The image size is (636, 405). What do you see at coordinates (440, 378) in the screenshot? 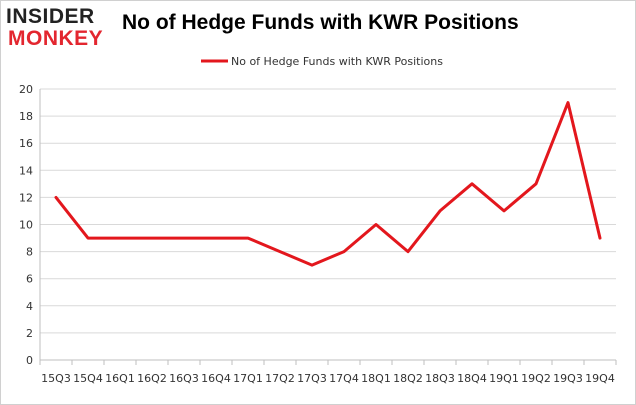
I see `x-tick-label: 18Q3` at bounding box center [440, 378].